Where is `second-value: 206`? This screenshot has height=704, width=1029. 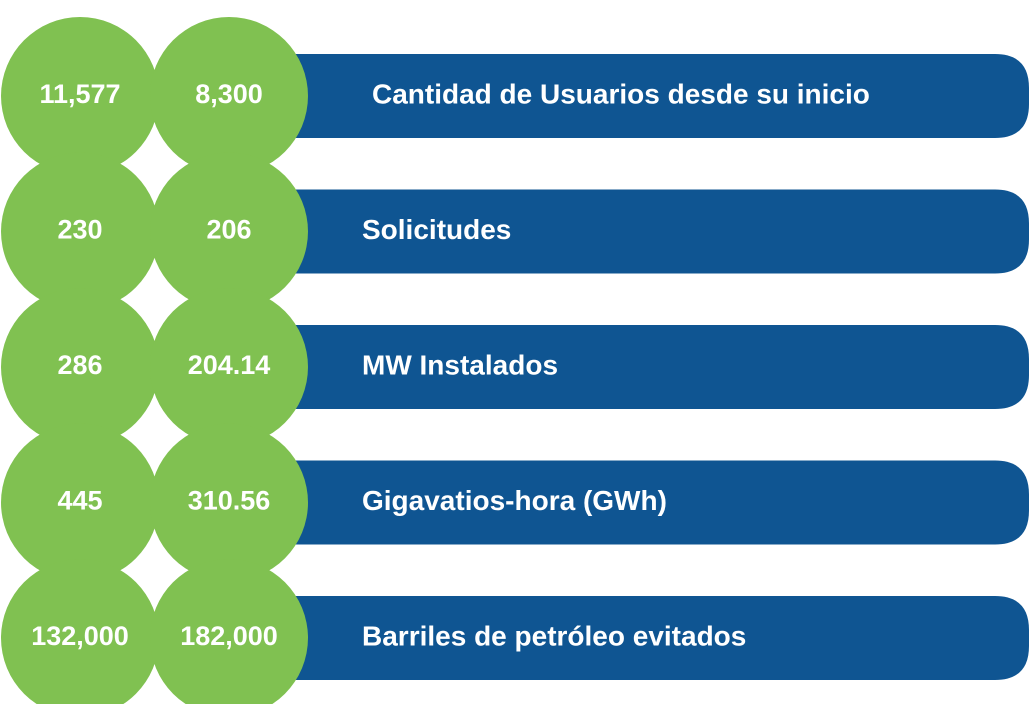
second-value: 206 is located at coordinates (228, 230).